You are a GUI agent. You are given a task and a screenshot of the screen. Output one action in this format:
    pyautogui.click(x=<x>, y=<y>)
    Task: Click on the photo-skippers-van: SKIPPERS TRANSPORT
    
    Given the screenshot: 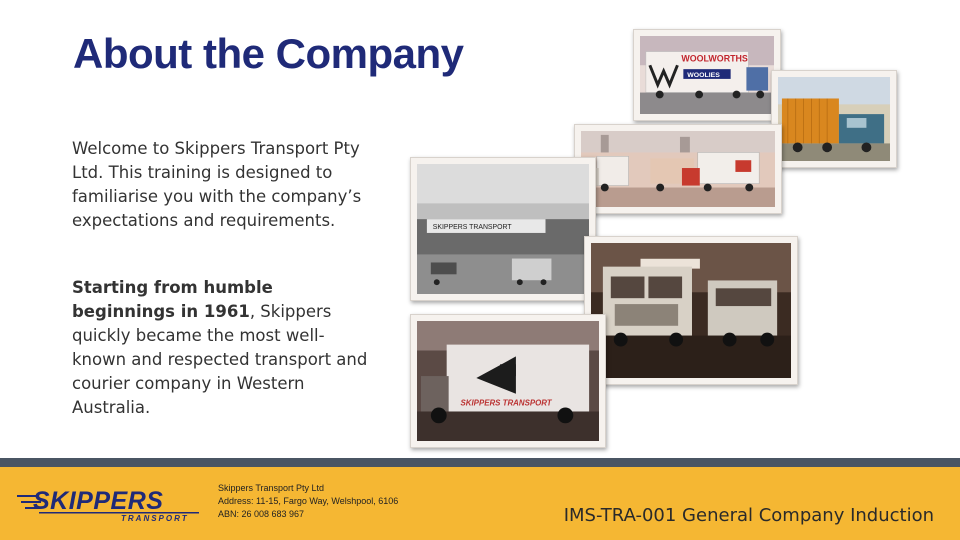 What is the action you would take?
    pyautogui.click(x=508, y=381)
    